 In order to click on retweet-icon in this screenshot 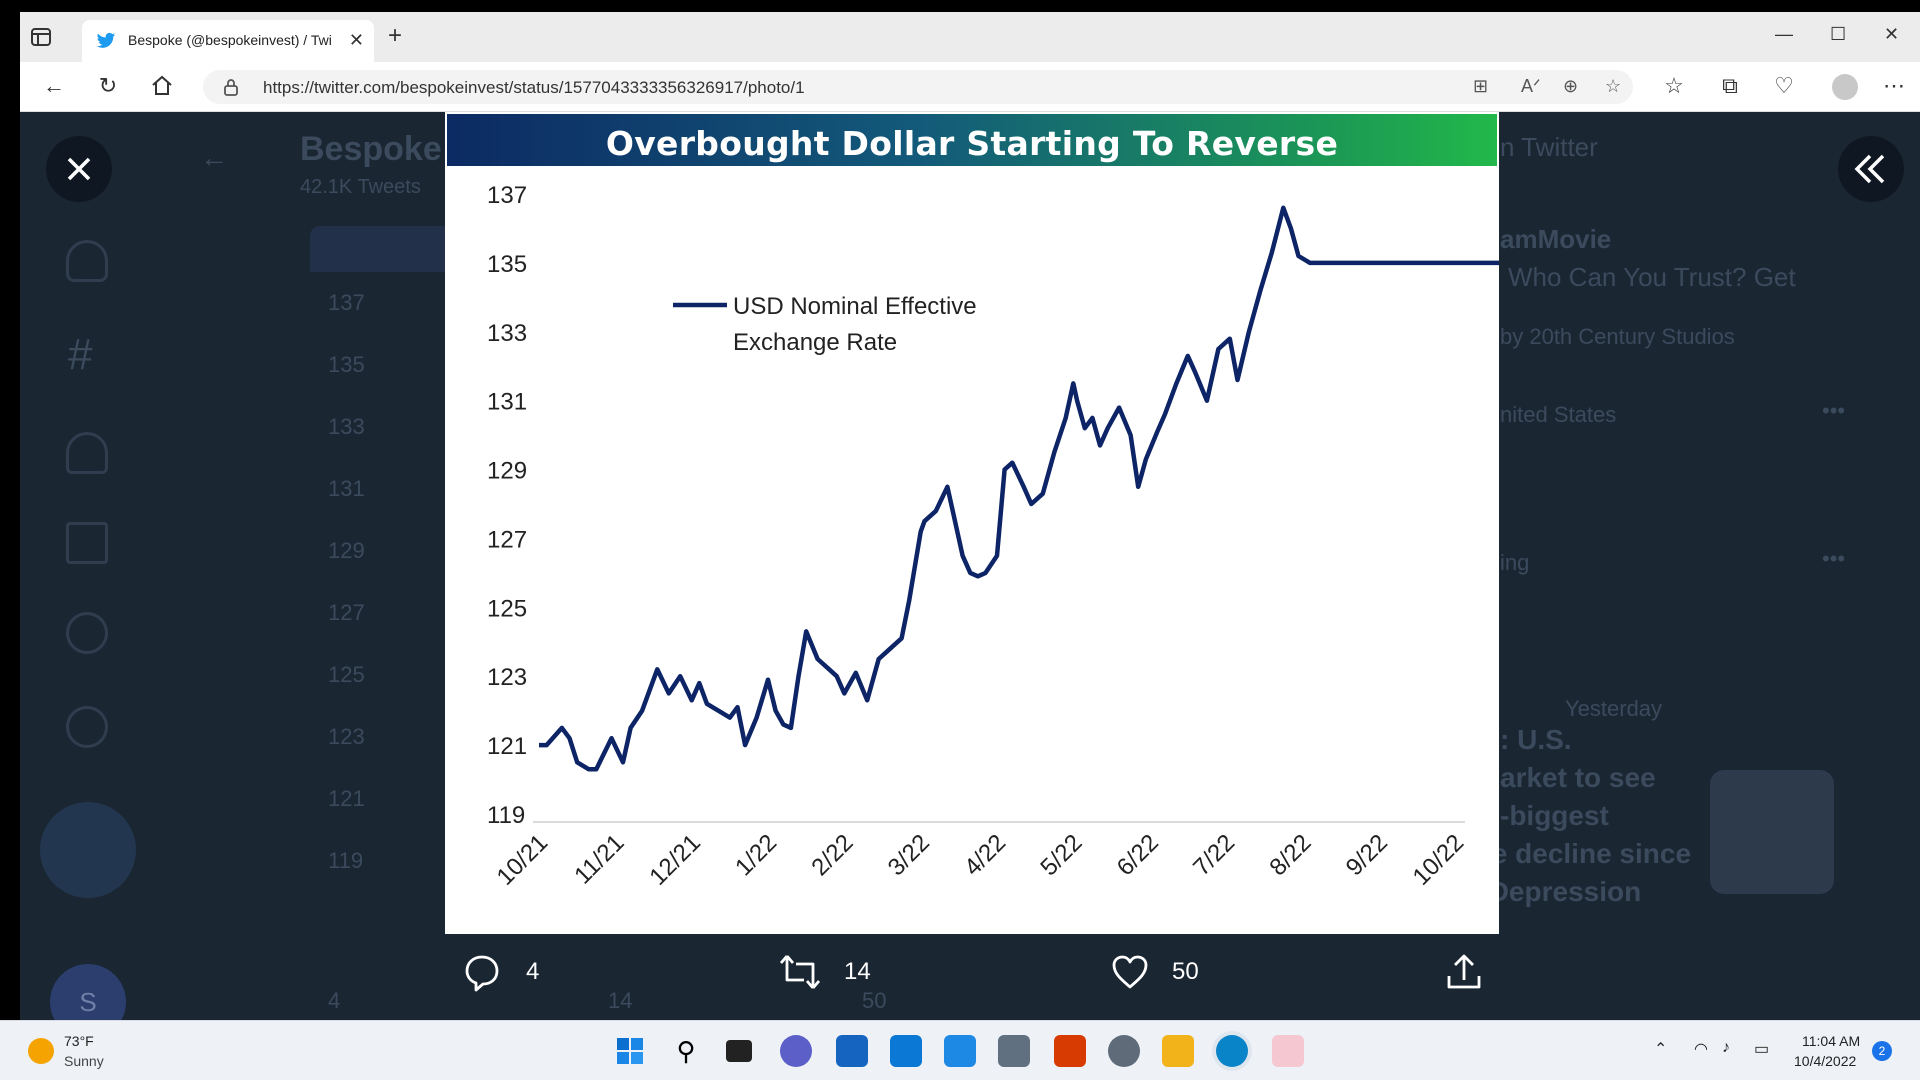, I will do `click(800, 972)`.